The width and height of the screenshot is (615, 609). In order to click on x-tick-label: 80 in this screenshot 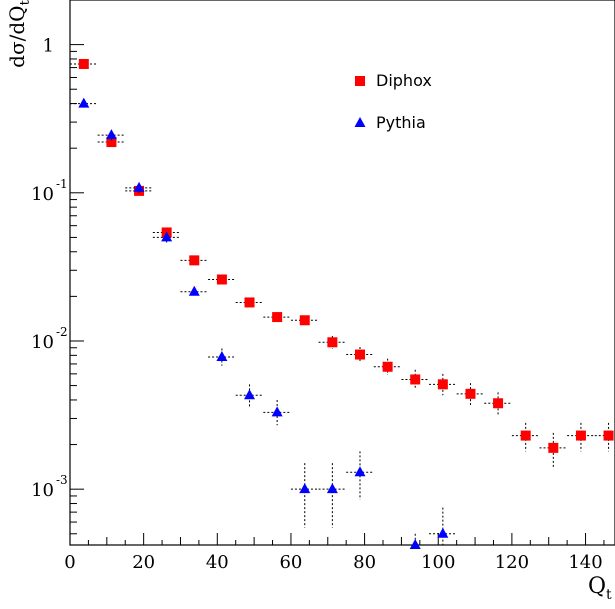, I will do `click(364, 562)`.